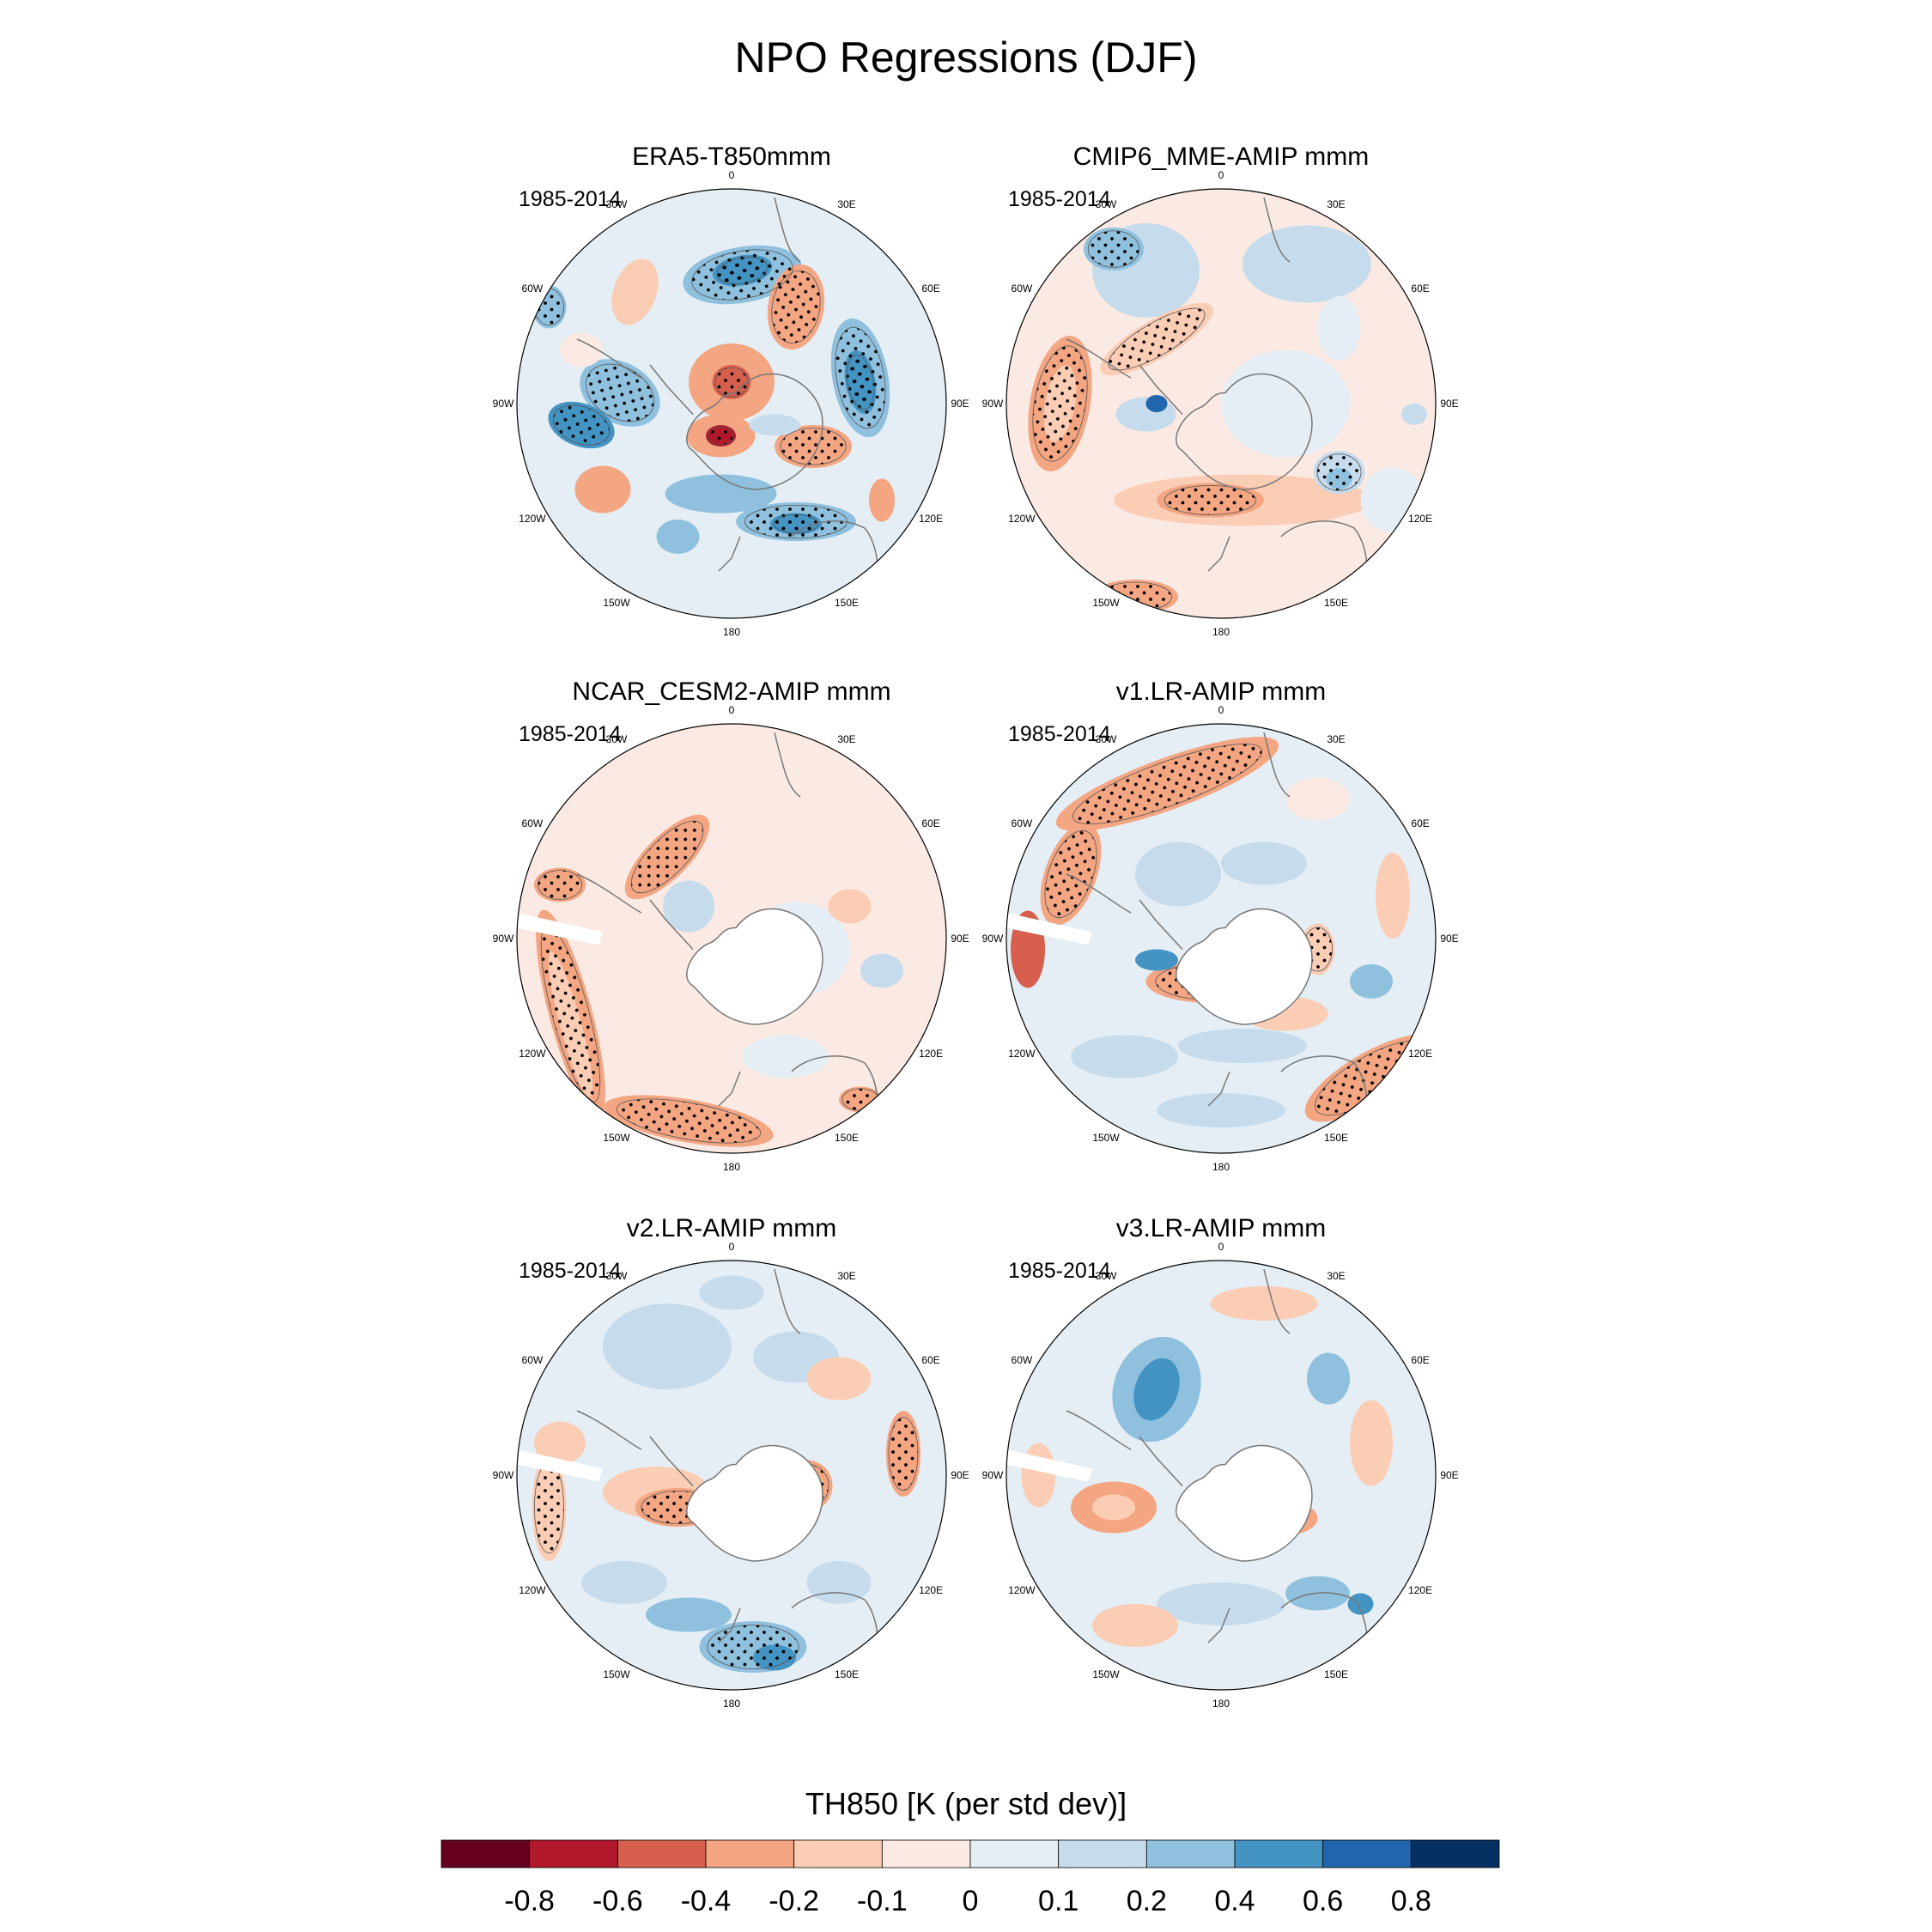 This screenshot has height=1932, width=1932. Describe the element at coordinates (1058, 1901) in the screenshot. I see `colorbar-tick-label: 0.1` at that location.